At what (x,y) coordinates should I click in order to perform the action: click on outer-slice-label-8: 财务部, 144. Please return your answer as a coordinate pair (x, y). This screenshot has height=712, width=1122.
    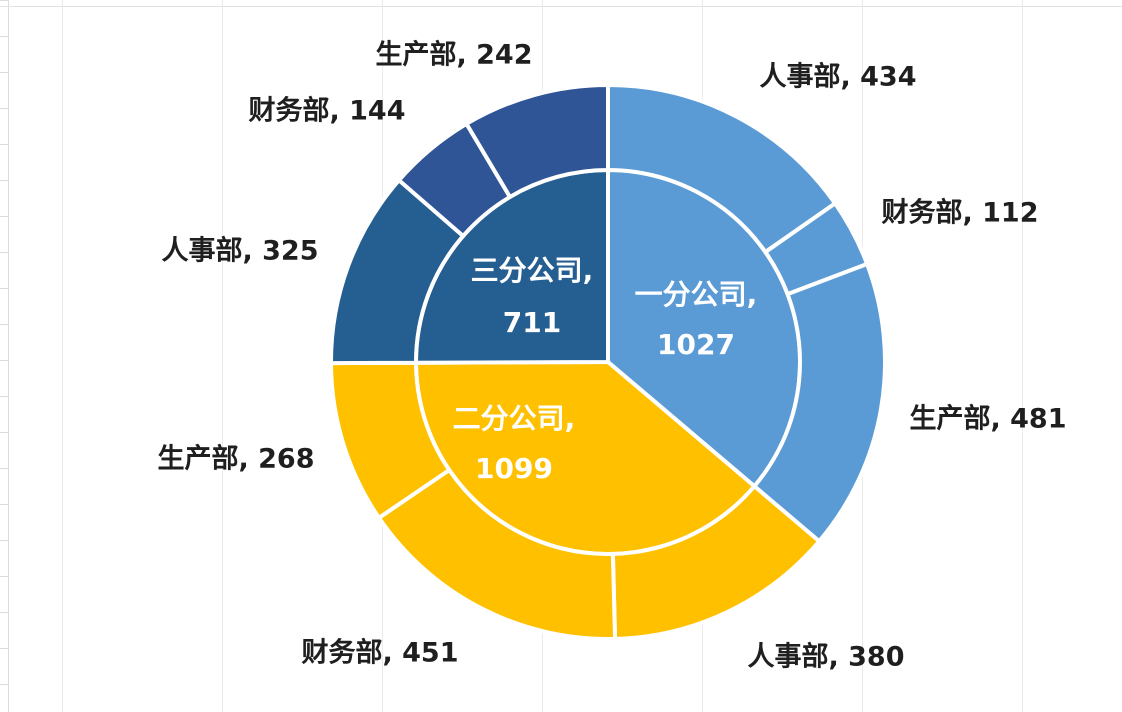
    Looking at the image, I should click on (326, 111).